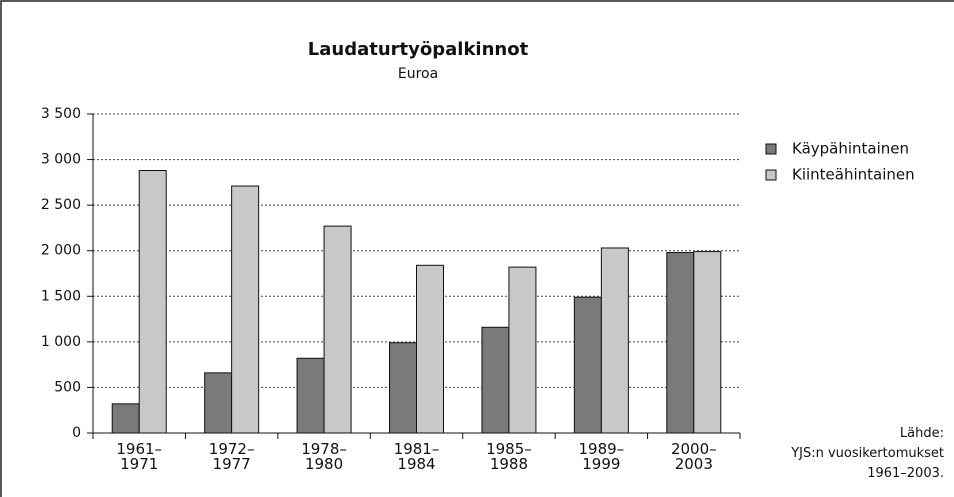 Image resolution: width=954 pixels, height=497 pixels. I want to click on x-tick-label: 1989– 1999, so click(601, 456).